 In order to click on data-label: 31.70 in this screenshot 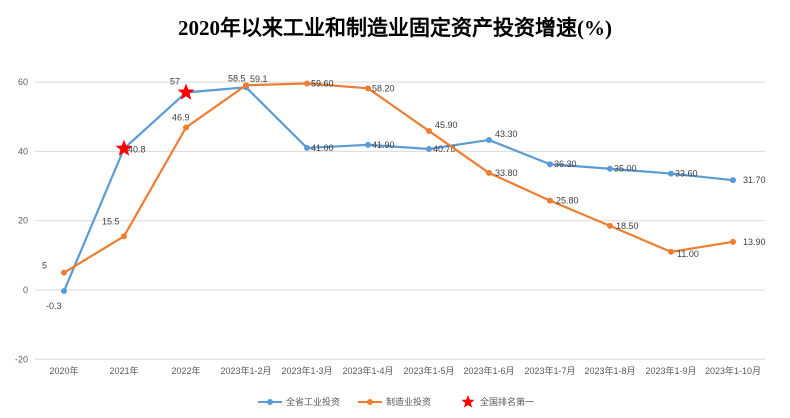, I will do `click(754, 180)`.